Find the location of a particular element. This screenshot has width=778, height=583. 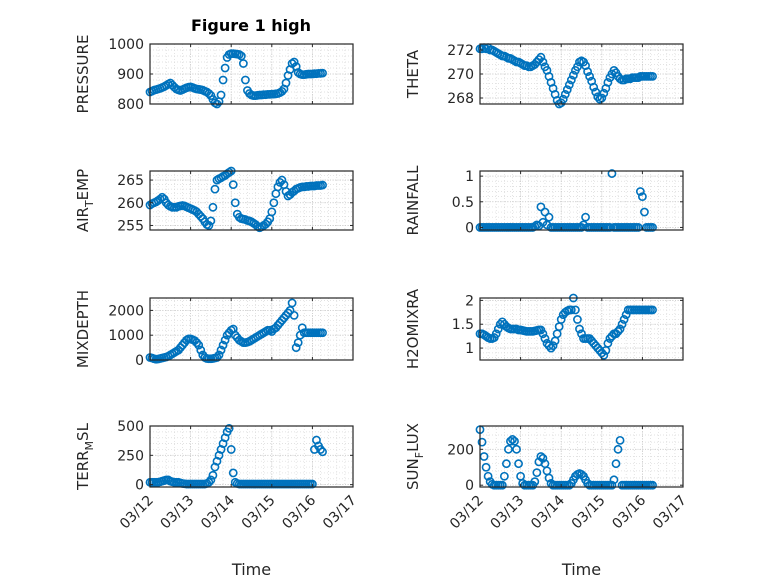

y-axis-label: SUNFLUX is located at coordinates (415, 456).